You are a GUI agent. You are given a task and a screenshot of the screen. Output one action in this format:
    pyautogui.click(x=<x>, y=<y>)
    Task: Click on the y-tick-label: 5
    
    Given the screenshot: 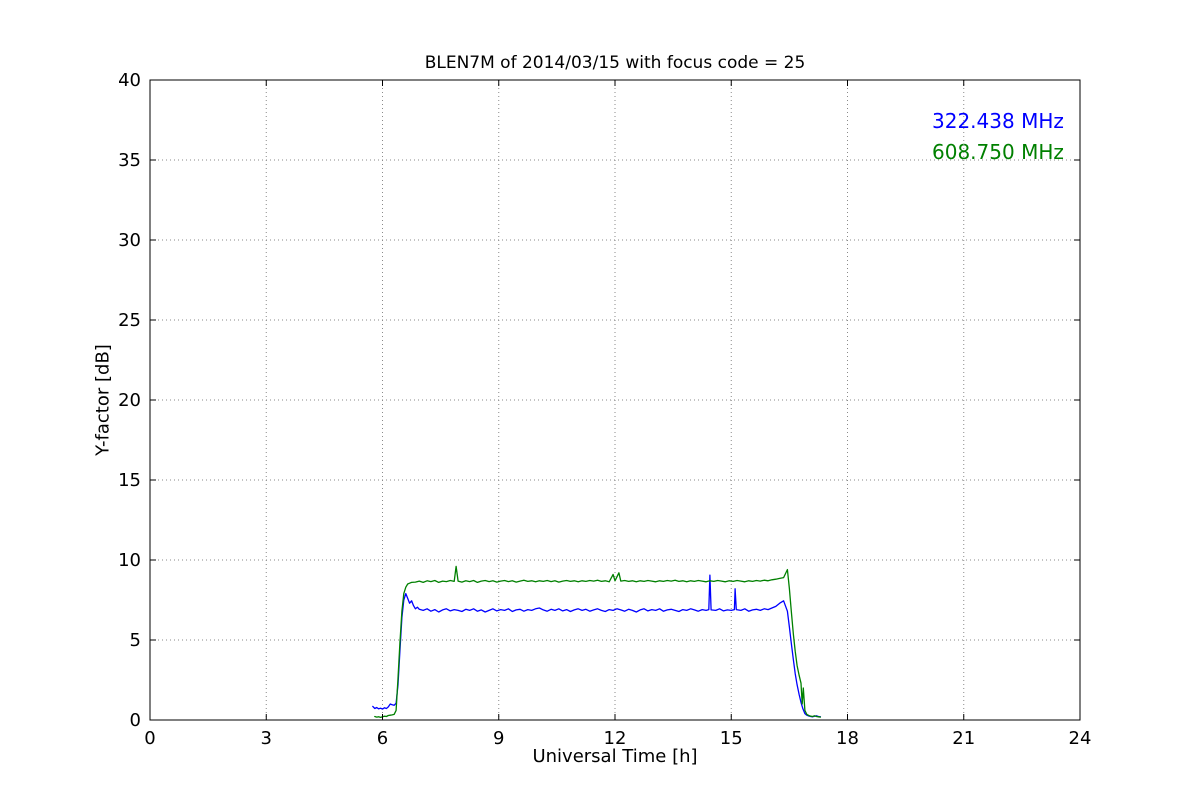 What is the action you would take?
    pyautogui.click(x=135, y=640)
    